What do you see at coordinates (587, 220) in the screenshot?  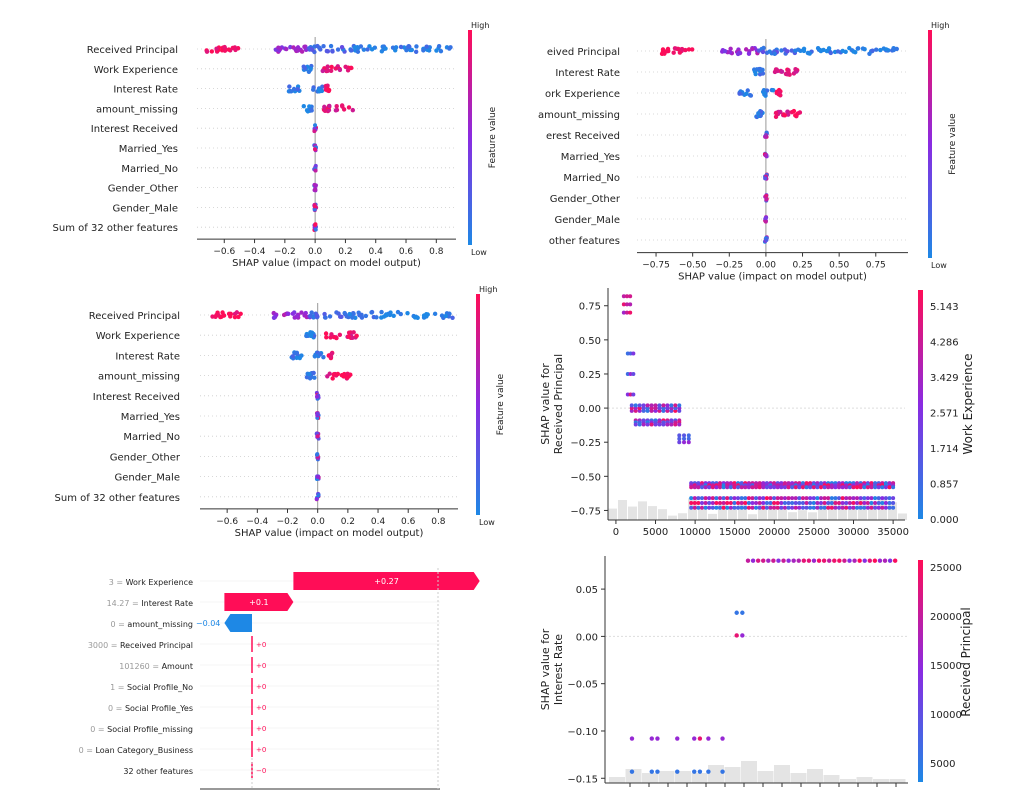 I see `feature-label: Gender_Male` at bounding box center [587, 220].